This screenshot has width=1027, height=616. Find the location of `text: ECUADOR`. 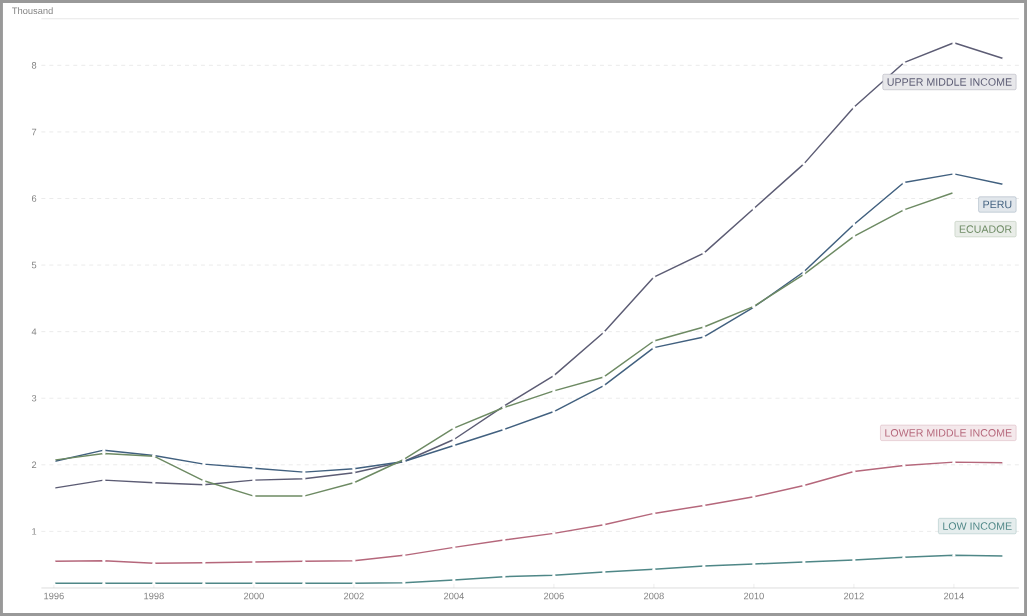

text: ECUADOR is located at coordinates (985, 229).